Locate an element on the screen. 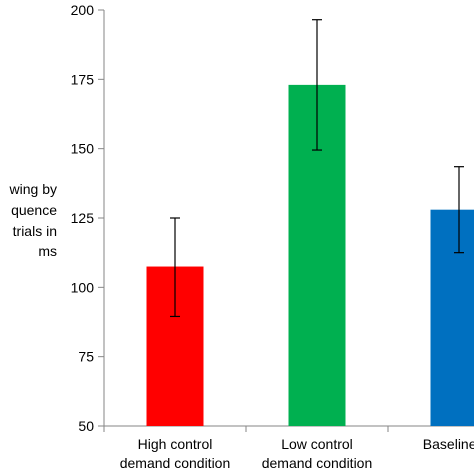 Image resolution: width=474 pixels, height=474 pixels. y-tick-label: 175 is located at coordinates (83, 79).